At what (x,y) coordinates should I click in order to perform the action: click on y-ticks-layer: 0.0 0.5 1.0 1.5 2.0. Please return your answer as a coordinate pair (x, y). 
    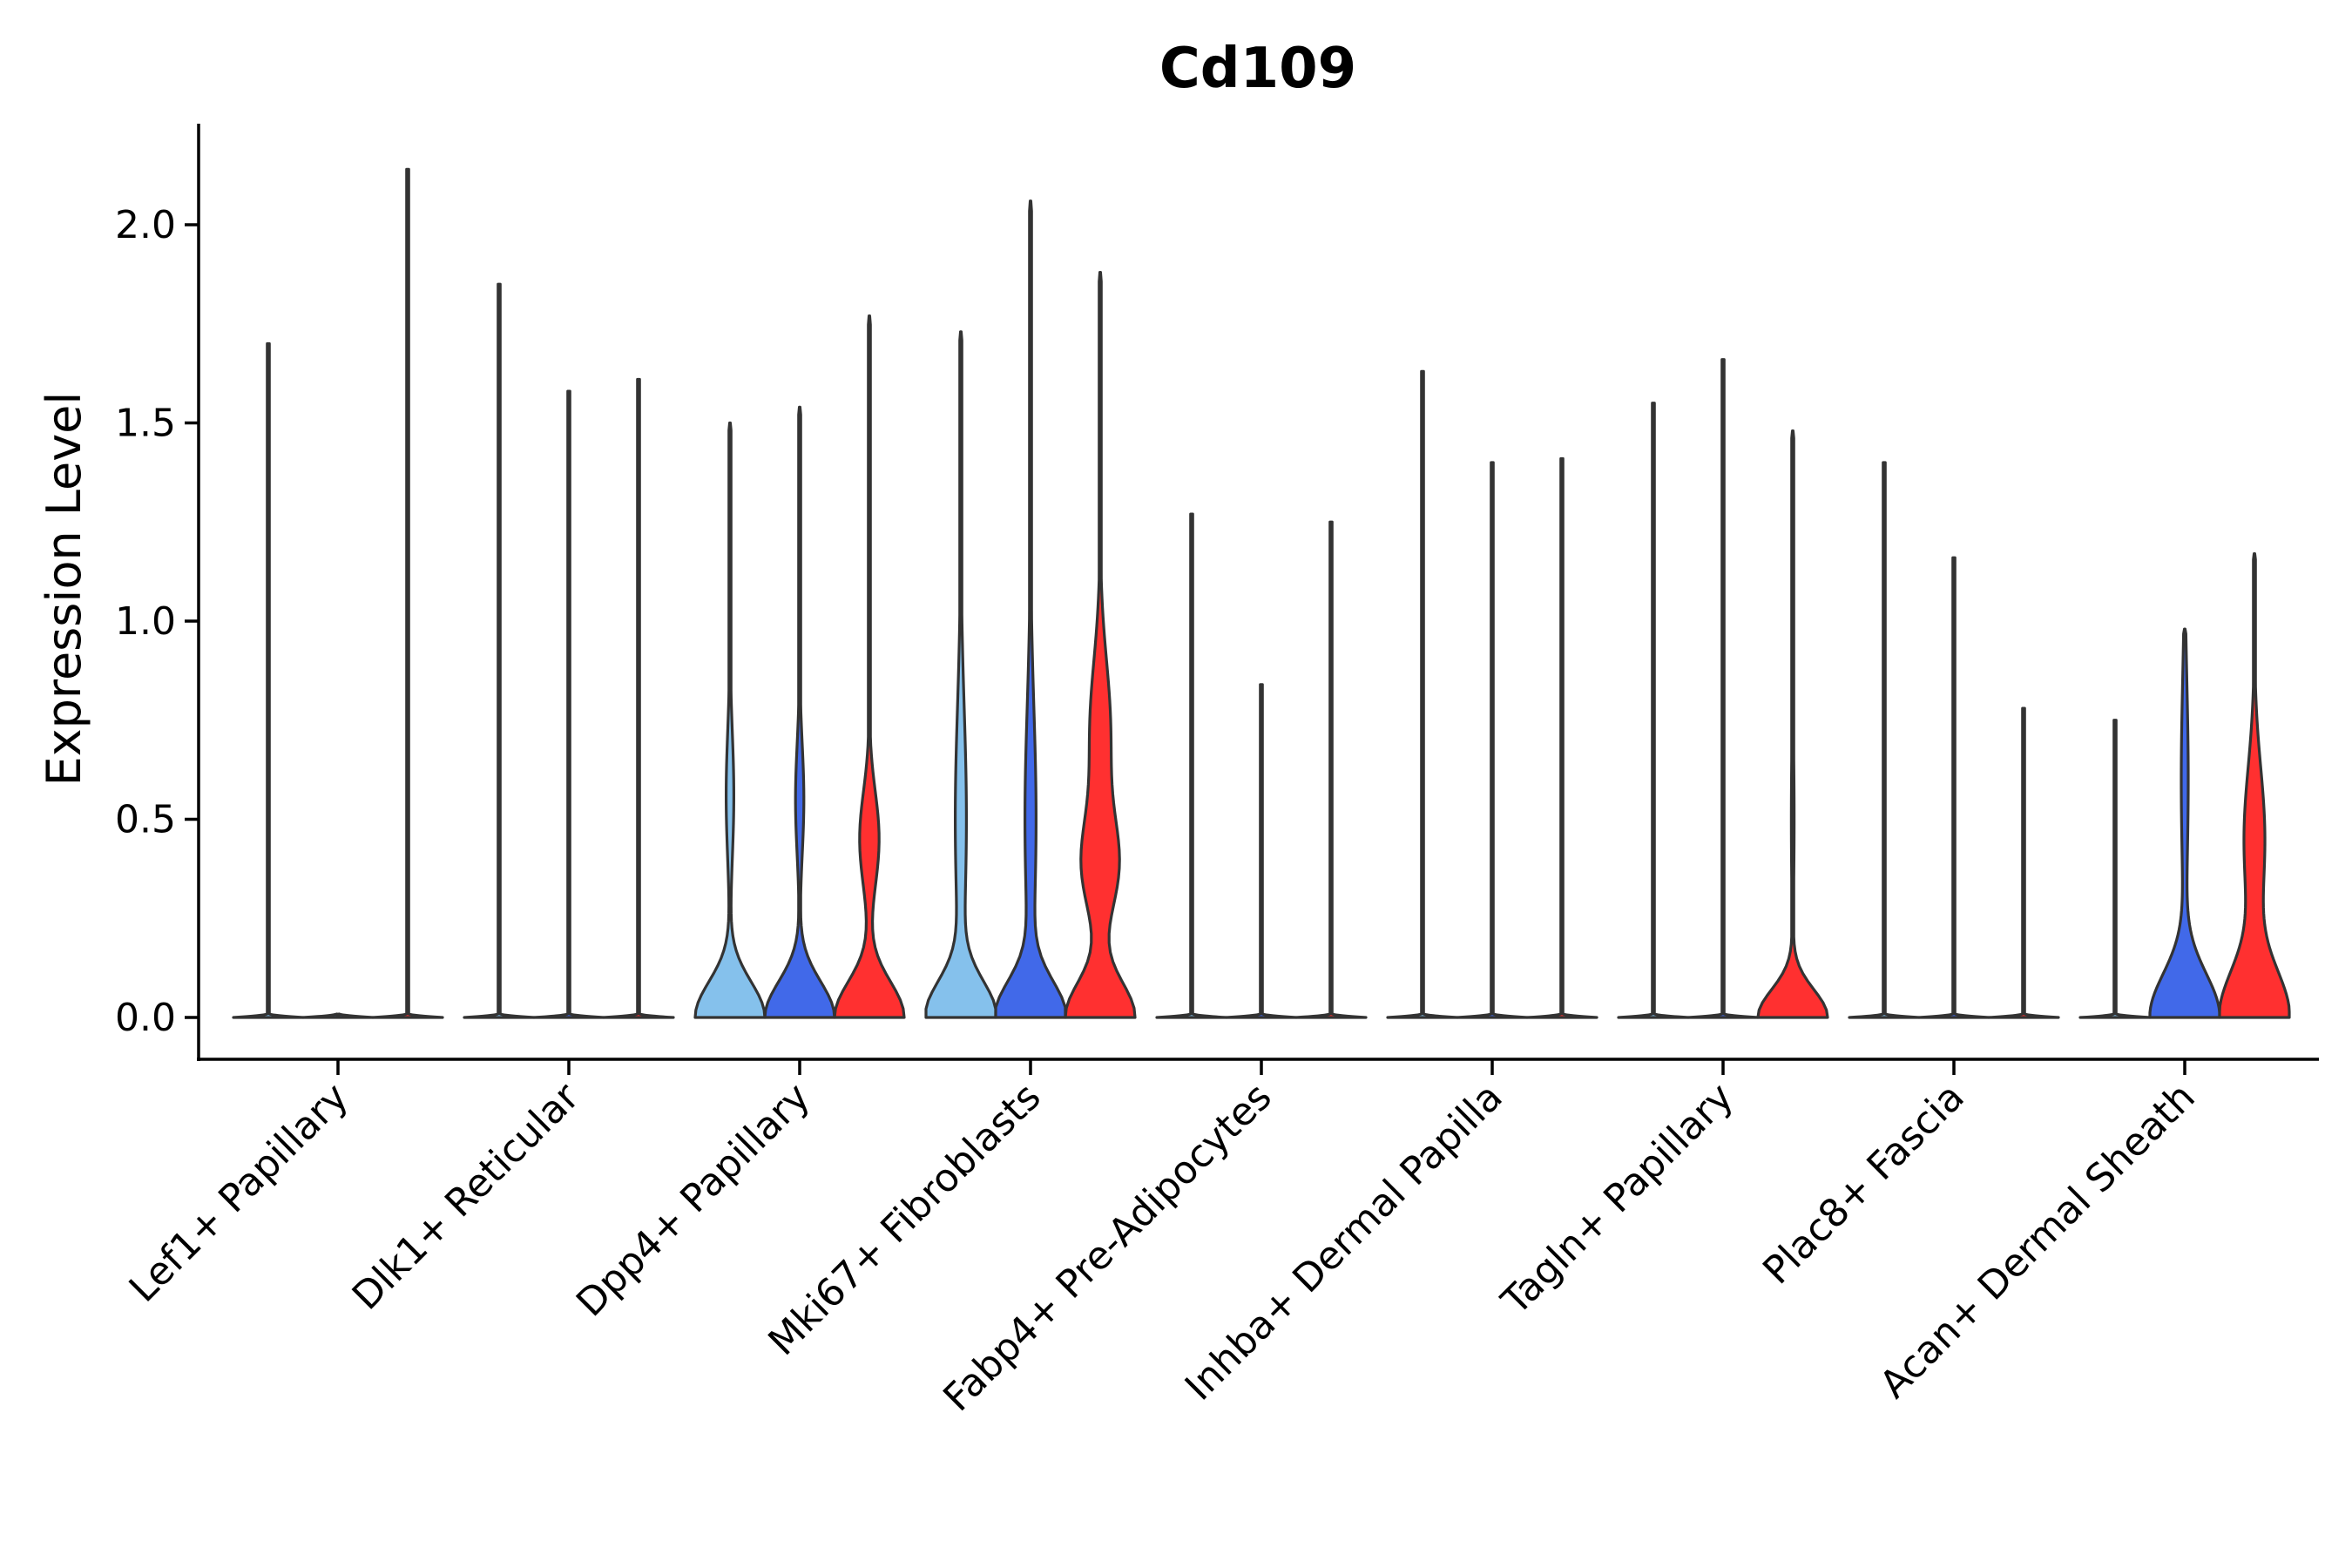
    Looking at the image, I should click on (157, 621).